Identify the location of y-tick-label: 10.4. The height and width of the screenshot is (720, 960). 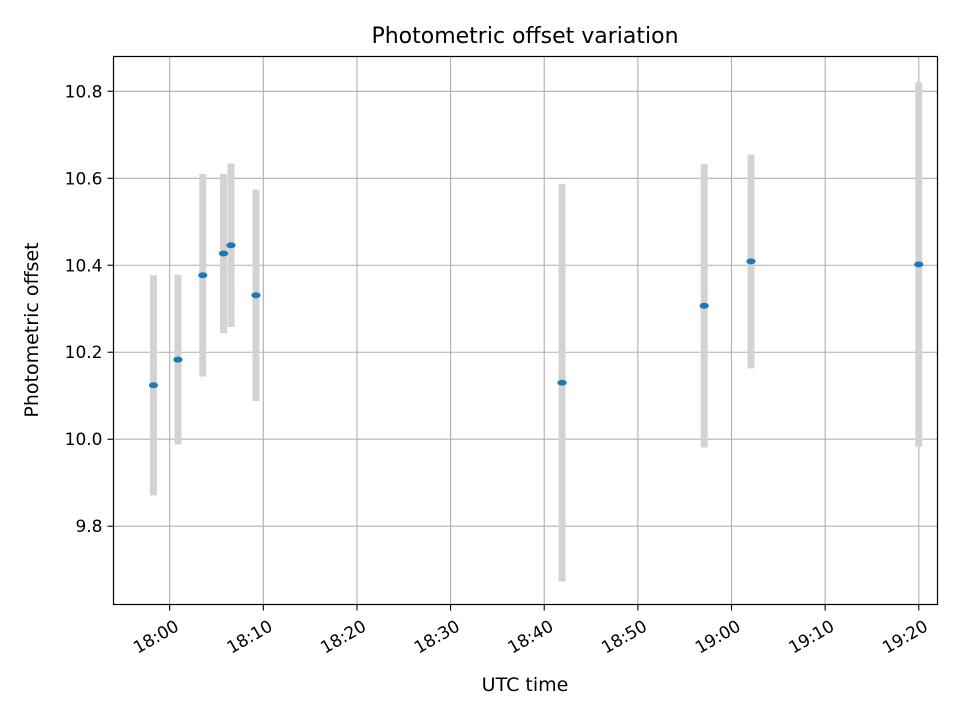
(84, 266).